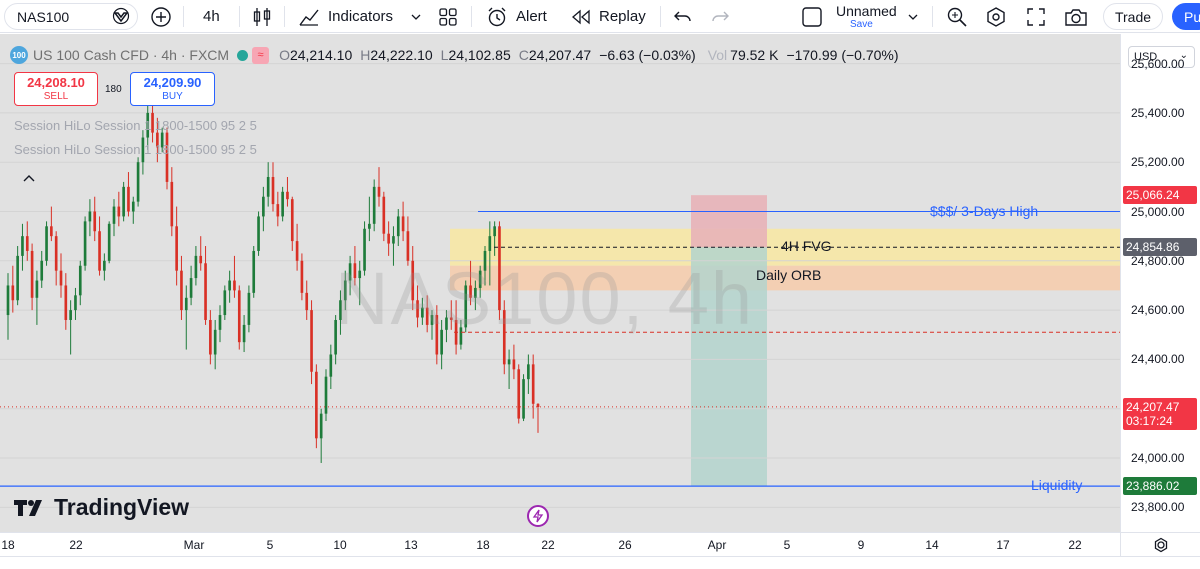 This screenshot has height=569, width=1200. I want to click on publish-button: Pu, so click(1186, 16).